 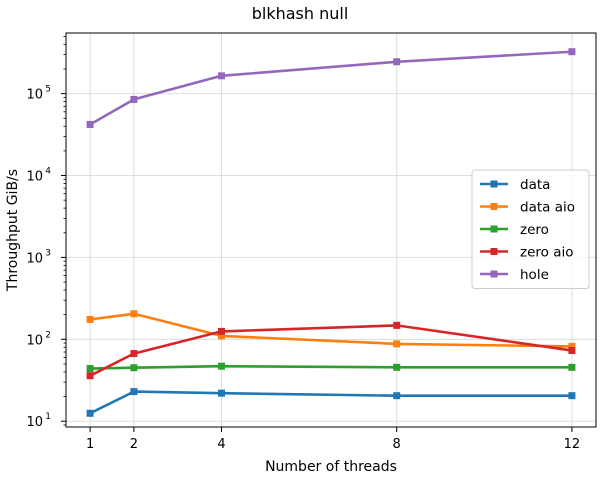 What do you see at coordinates (221, 444) in the screenshot?
I see `x-tick-label: 4` at bounding box center [221, 444].